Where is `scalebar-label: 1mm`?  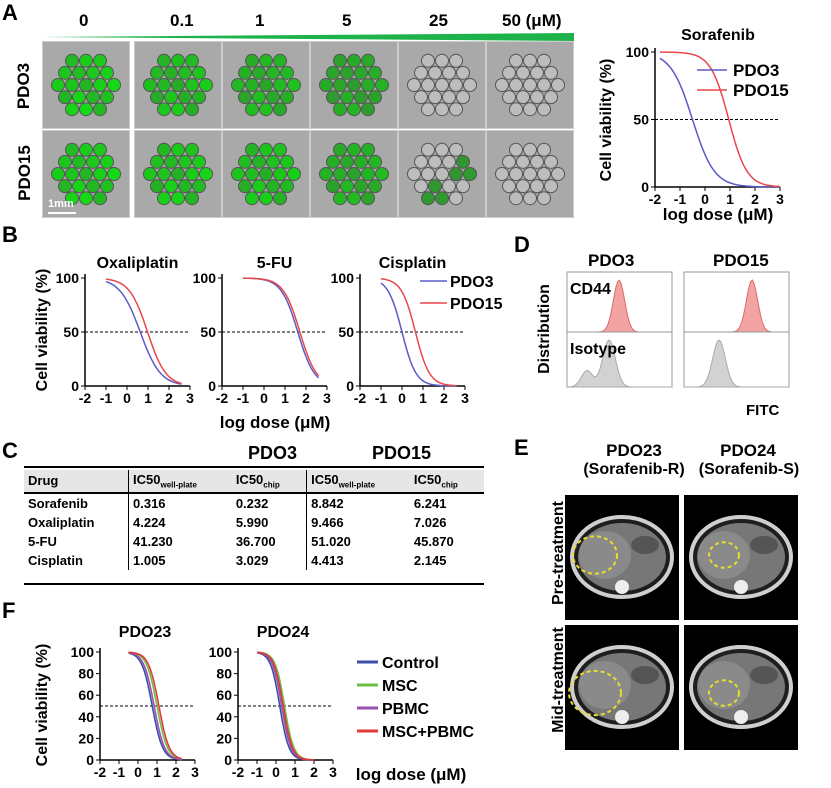
scalebar-label: 1mm is located at coordinates (61, 204).